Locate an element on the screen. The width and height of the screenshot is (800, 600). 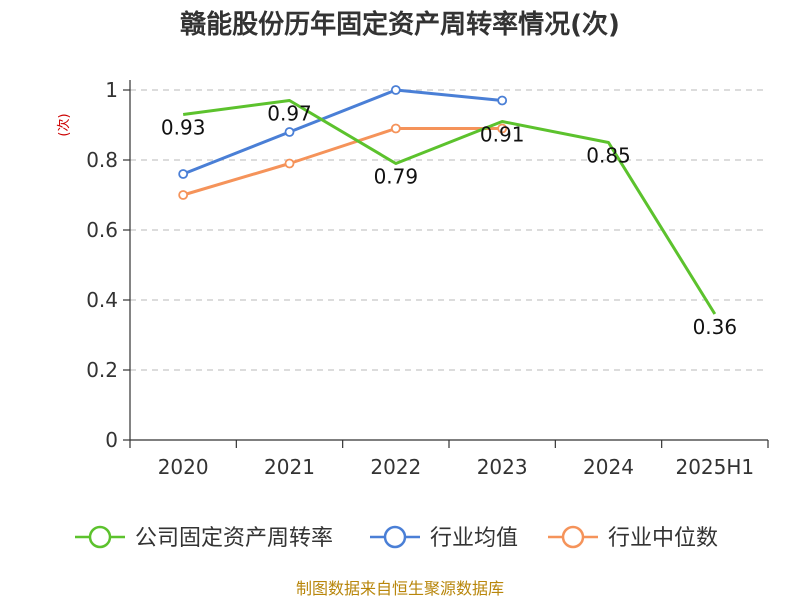
legend-item: 公司固定资产周转率 is located at coordinates (204, 538).